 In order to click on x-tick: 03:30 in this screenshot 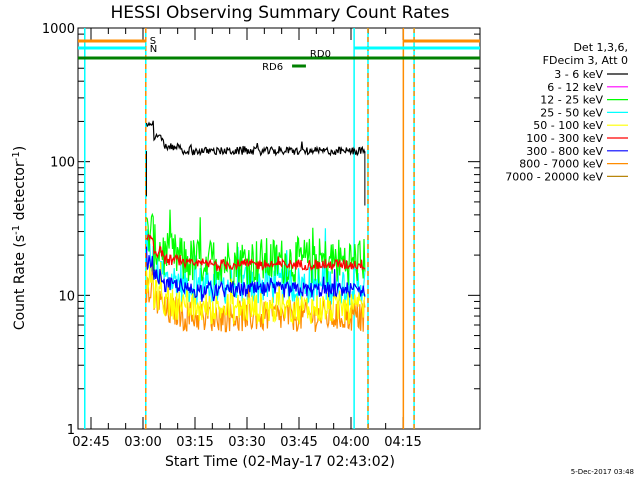, I will do `click(247, 239)`.